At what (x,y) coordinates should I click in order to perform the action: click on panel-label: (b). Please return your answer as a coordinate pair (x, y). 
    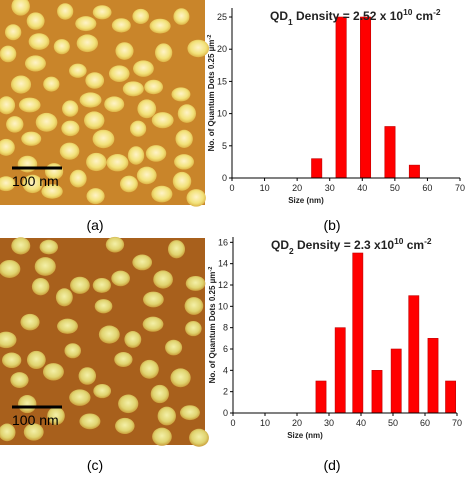
    Looking at the image, I should click on (331, 225).